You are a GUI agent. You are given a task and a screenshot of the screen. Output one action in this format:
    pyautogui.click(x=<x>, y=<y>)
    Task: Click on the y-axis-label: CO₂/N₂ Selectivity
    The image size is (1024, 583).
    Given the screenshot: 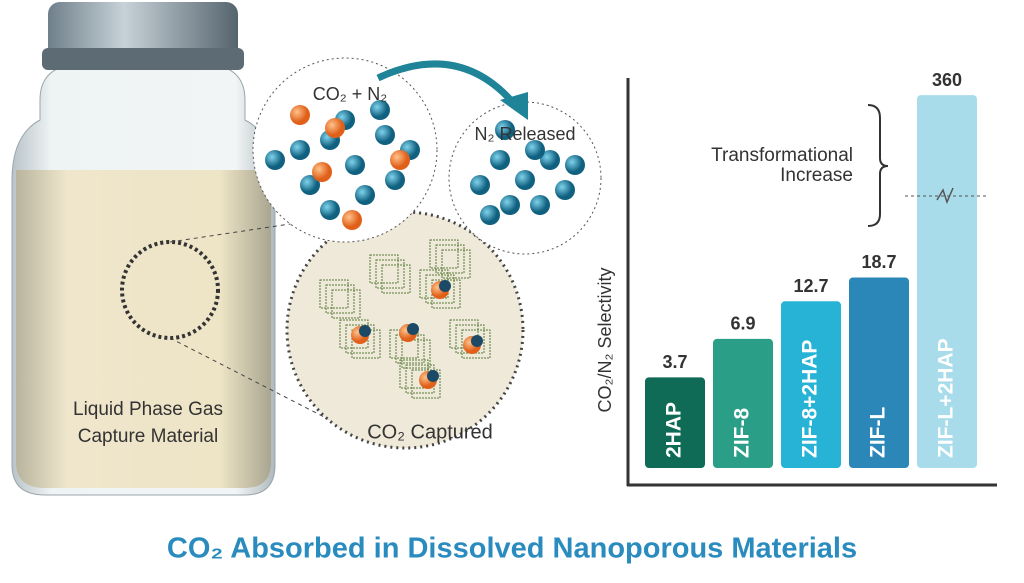 What is the action you would take?
    pyautogui.click(x=605, y=339)
    